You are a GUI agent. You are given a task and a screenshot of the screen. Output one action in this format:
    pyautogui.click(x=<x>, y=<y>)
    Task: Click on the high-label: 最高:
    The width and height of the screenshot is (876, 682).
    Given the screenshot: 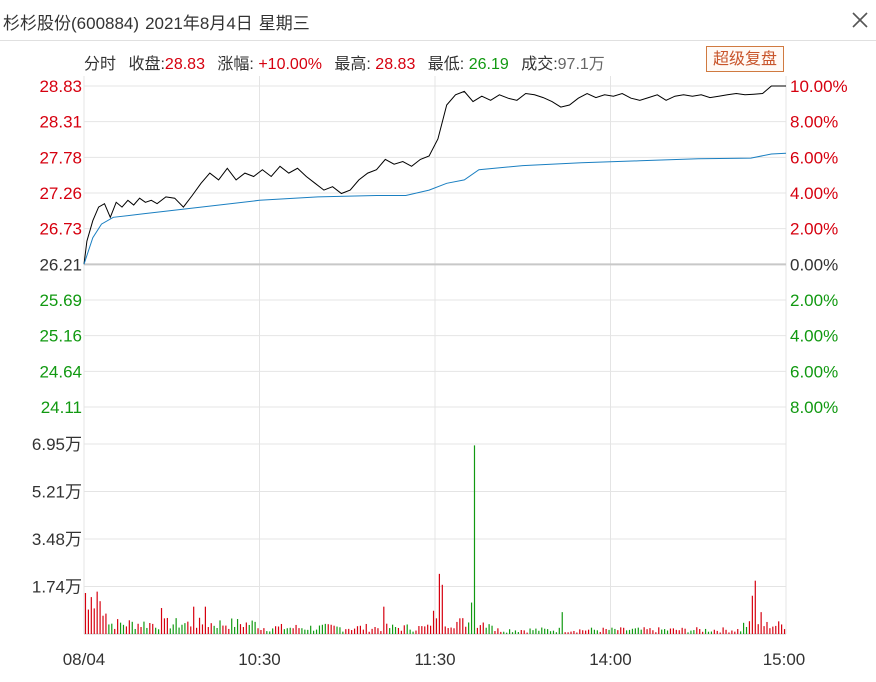 What is the action you would take?
    pyautogui.click(x=352, y=64)
    